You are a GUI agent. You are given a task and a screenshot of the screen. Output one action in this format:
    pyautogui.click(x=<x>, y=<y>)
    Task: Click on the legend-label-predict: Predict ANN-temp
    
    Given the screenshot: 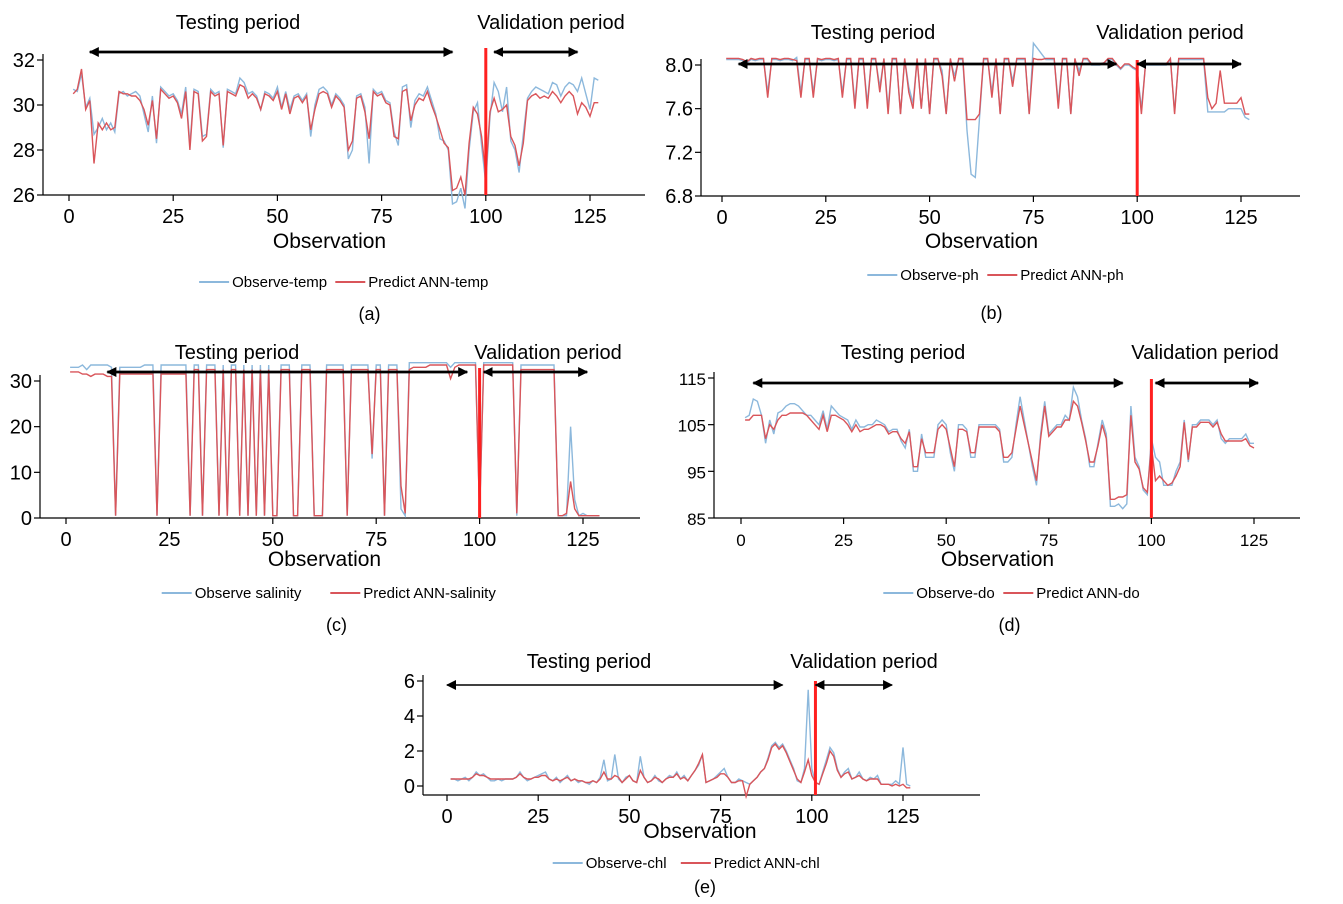 What is the action you would take?
    pyautogui.click(x=428, y=282)
    